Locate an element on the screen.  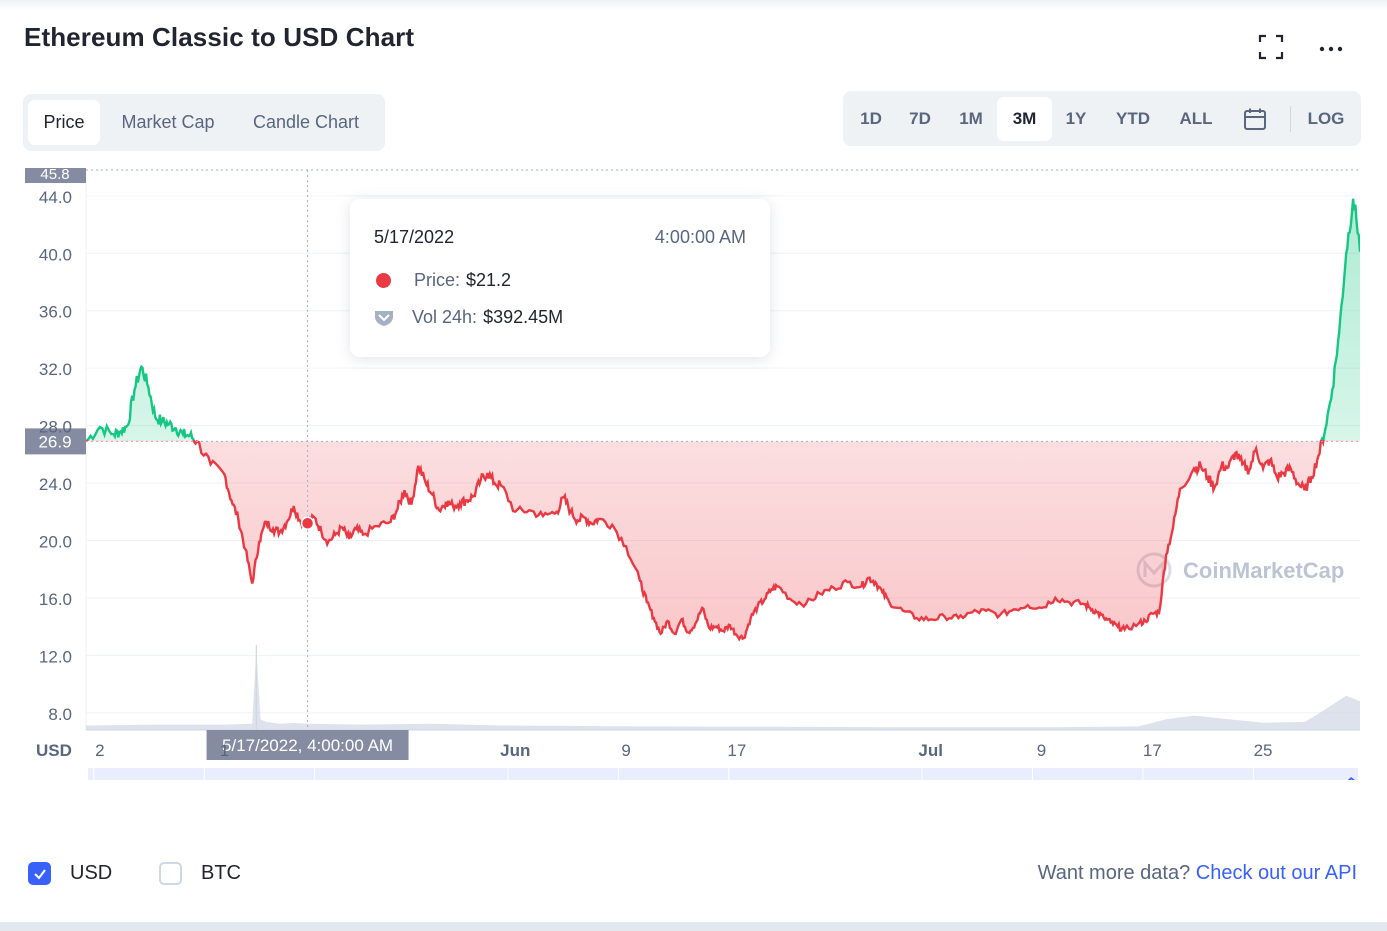
api-prompt: Want more data? is located at coordinates (1114, 873).